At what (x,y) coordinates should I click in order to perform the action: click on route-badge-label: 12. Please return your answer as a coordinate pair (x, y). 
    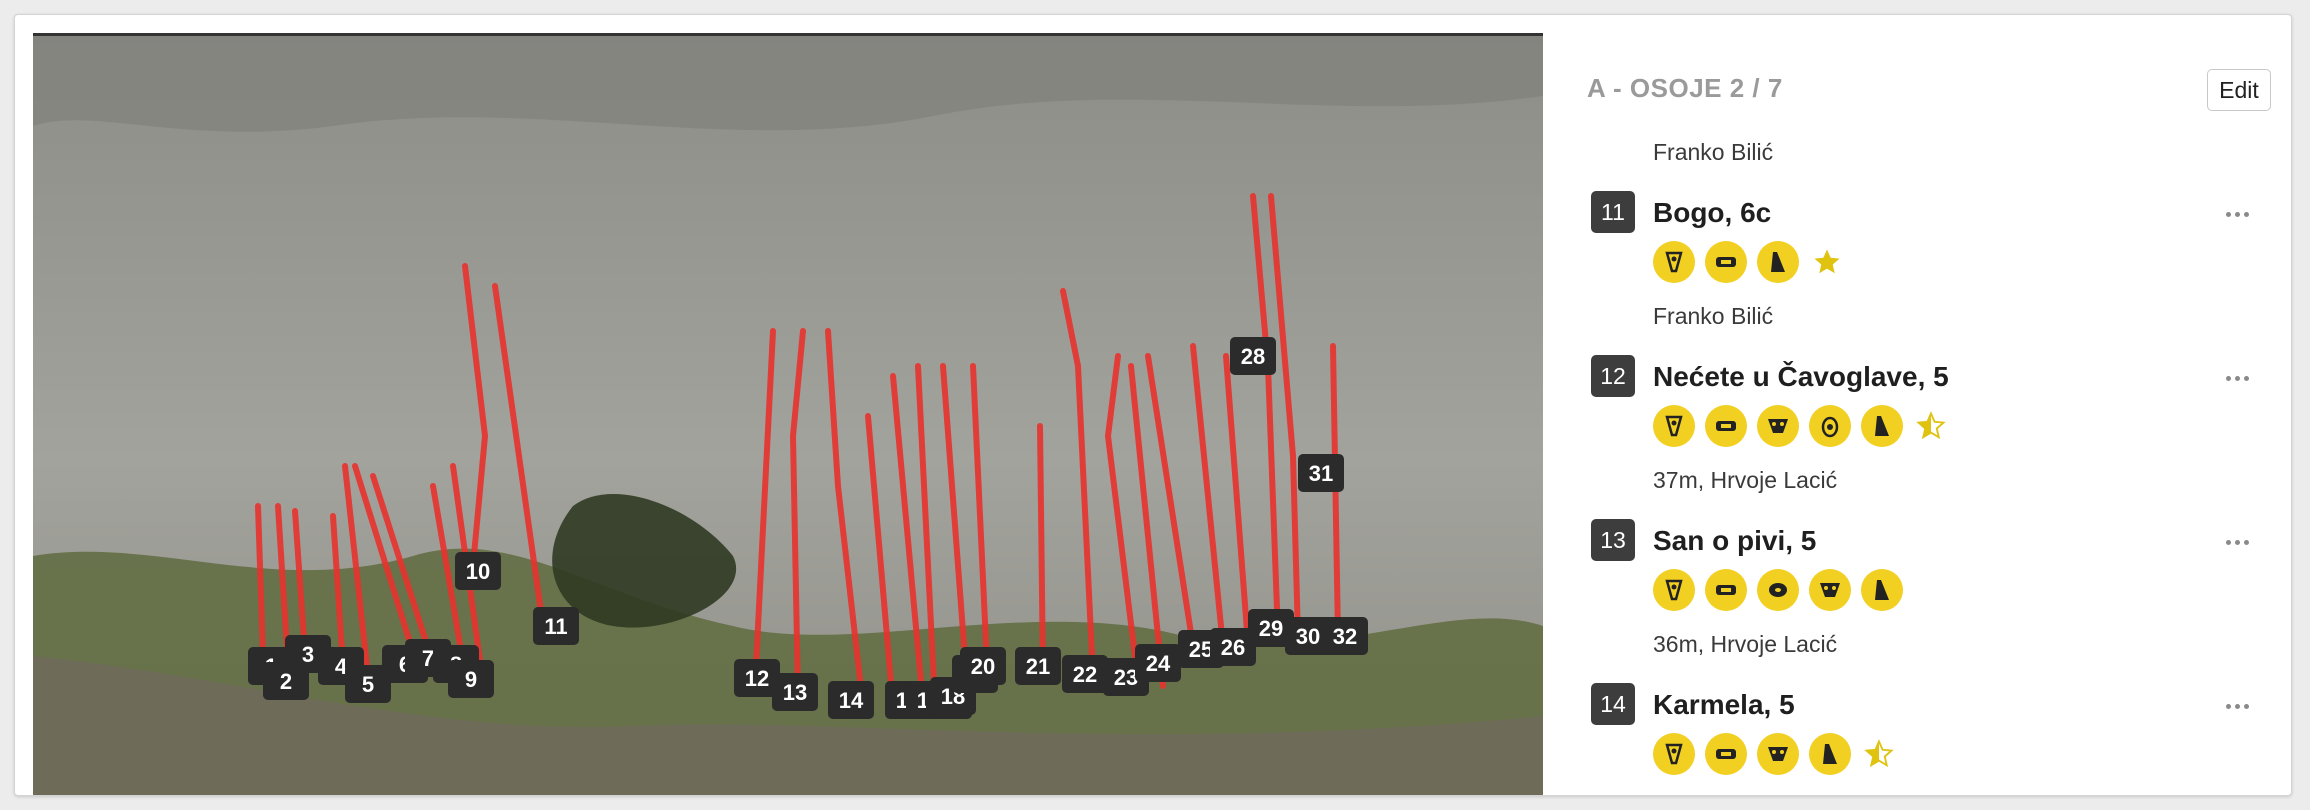
    Looking at the image, I should click on (757, 678).